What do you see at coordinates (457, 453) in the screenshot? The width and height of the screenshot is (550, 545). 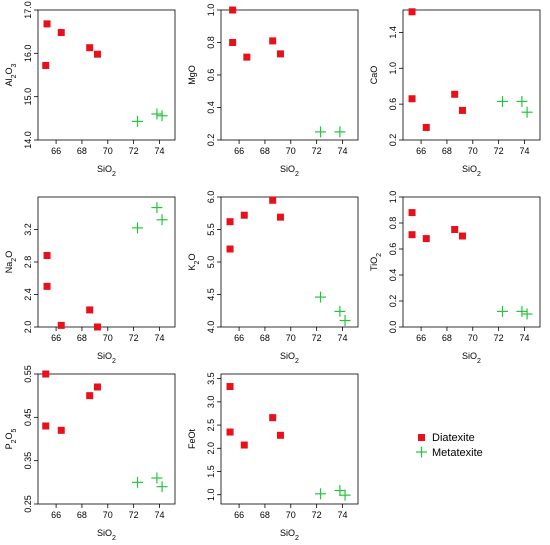 I see `legend-label-metatexite: Metatexite` at bounding box center [457, 453].